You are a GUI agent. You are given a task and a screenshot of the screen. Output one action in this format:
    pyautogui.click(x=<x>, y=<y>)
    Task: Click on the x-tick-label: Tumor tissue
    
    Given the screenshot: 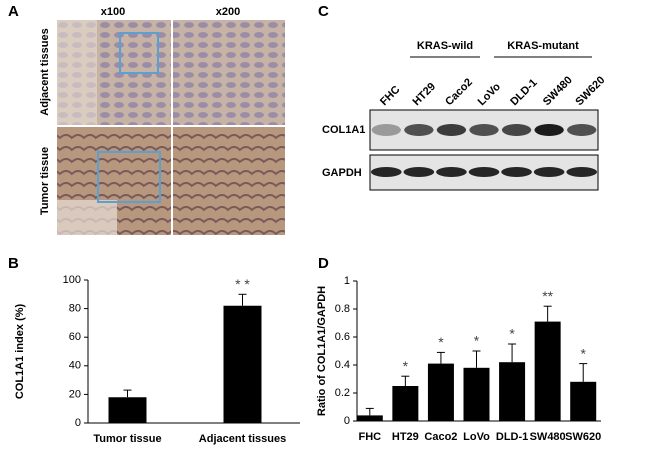 What is the action you would take?
    pyautogui.click(x=127, y=439)
    